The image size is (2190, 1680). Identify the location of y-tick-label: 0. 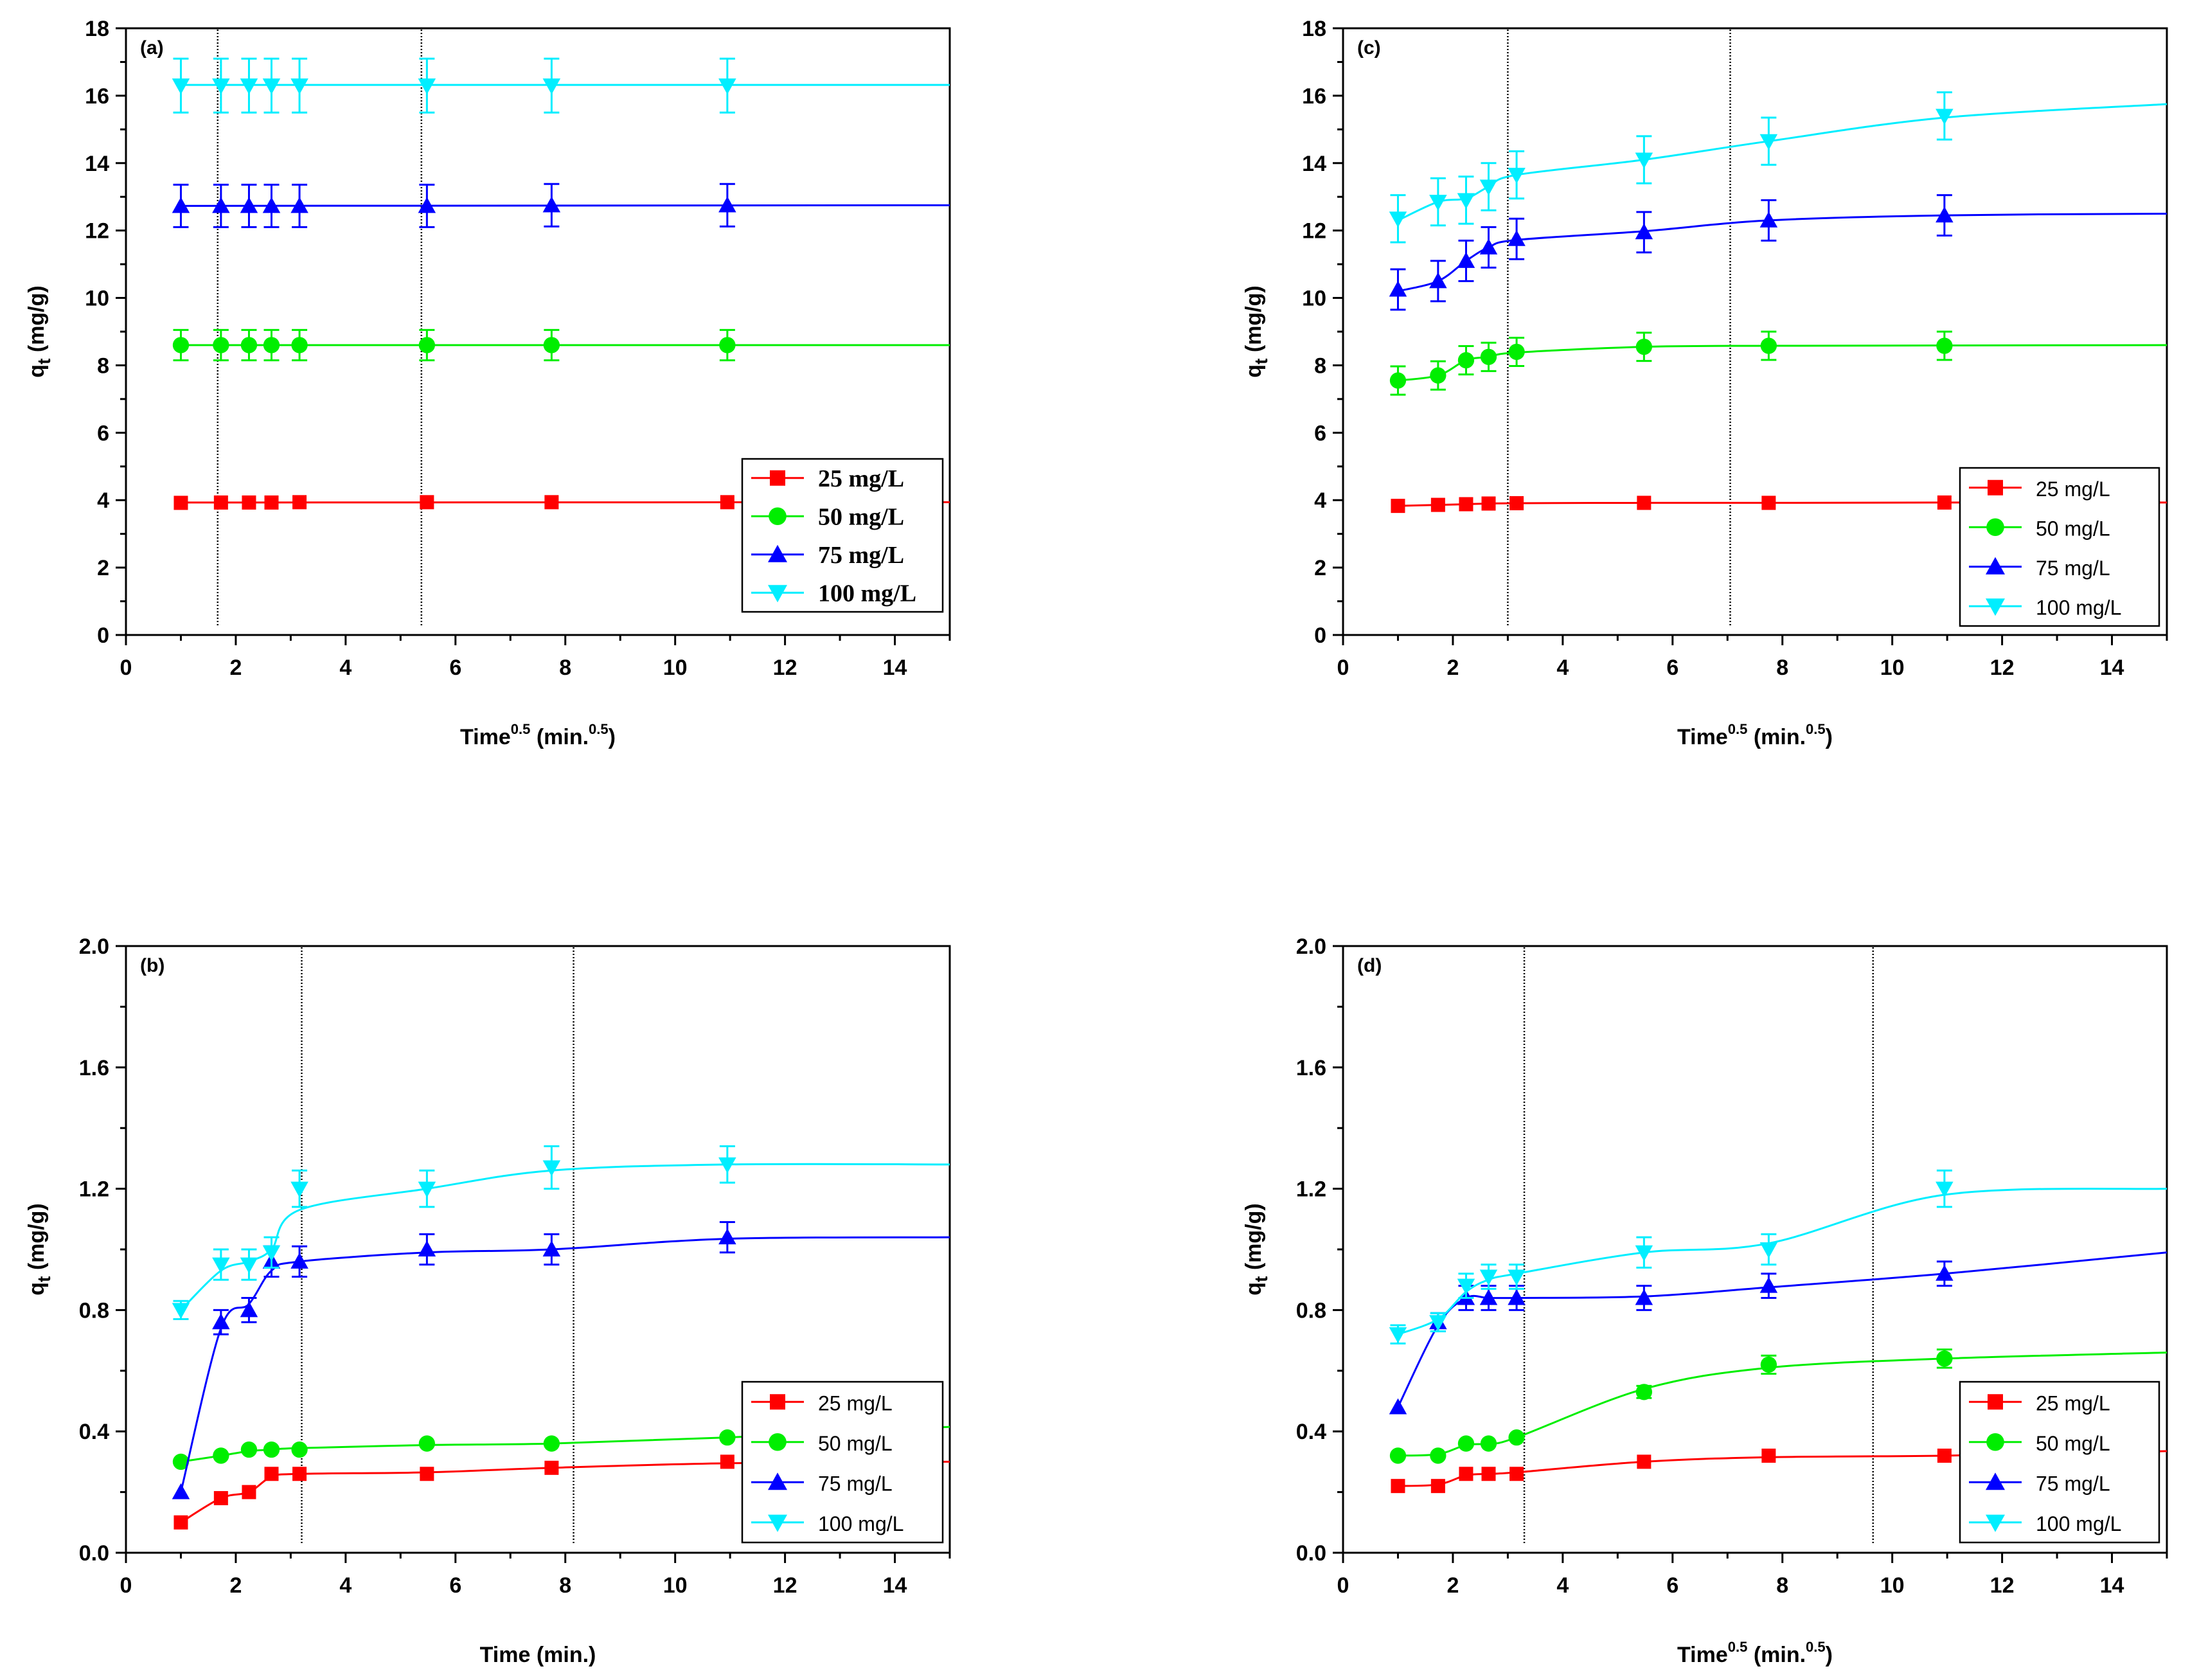
(1320, 635).